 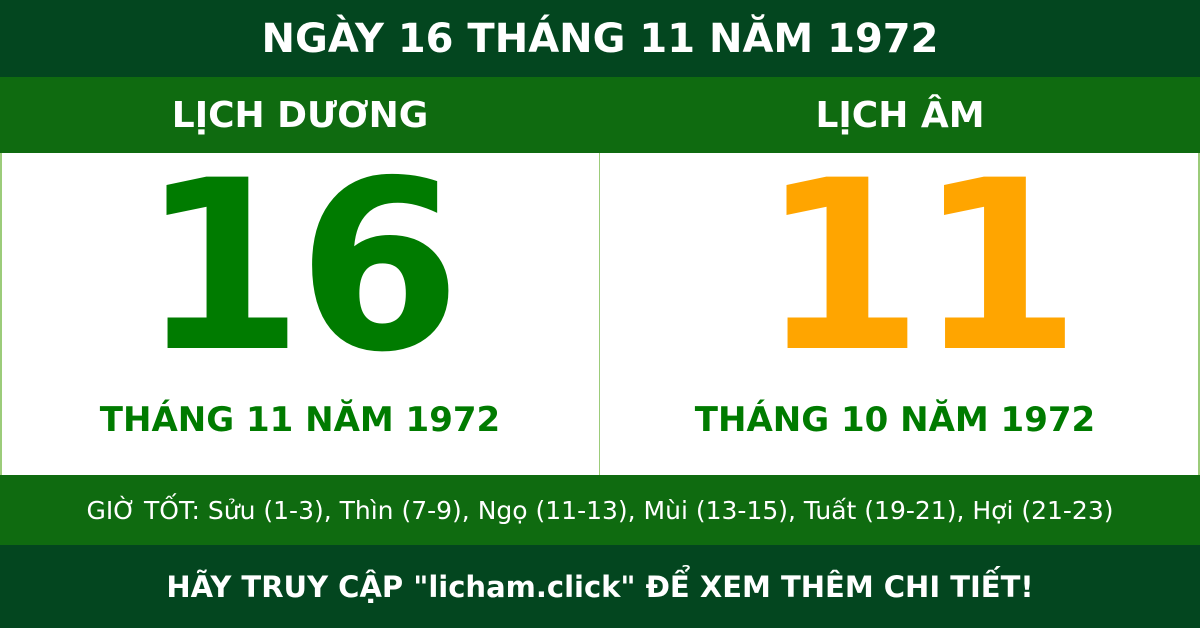 What do you see at coordinates (900, 115) in the screenshot?
I see `lunar-calendar-label: LỊCH ÂM` at bounding box center [900, 115].